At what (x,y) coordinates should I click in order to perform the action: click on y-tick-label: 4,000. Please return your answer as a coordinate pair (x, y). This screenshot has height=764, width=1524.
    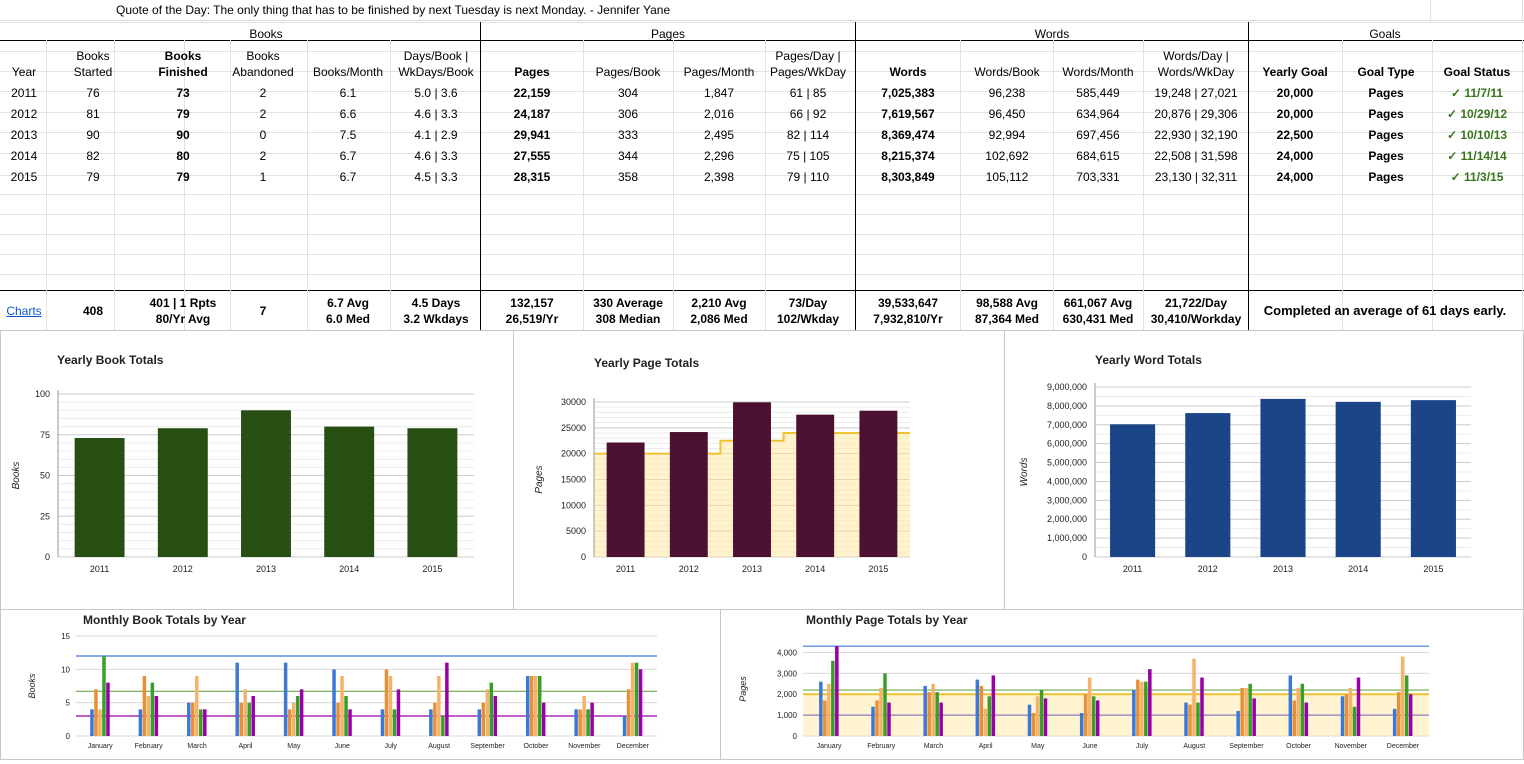
    Looking at the image, I should click on (787, 652).